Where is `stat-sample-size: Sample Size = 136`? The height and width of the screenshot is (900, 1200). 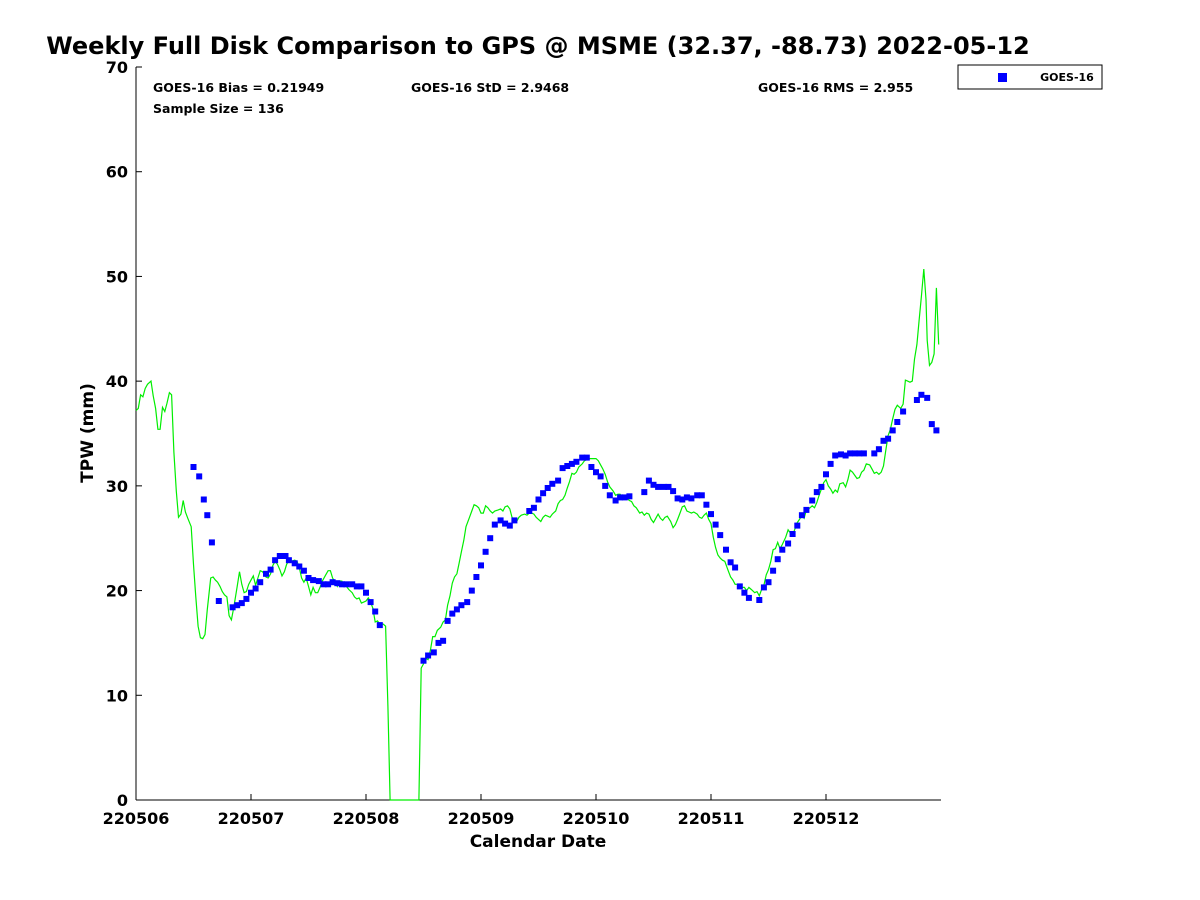
stat-sample-size: Sample Size = 136 is located at coordinates (218, 108).